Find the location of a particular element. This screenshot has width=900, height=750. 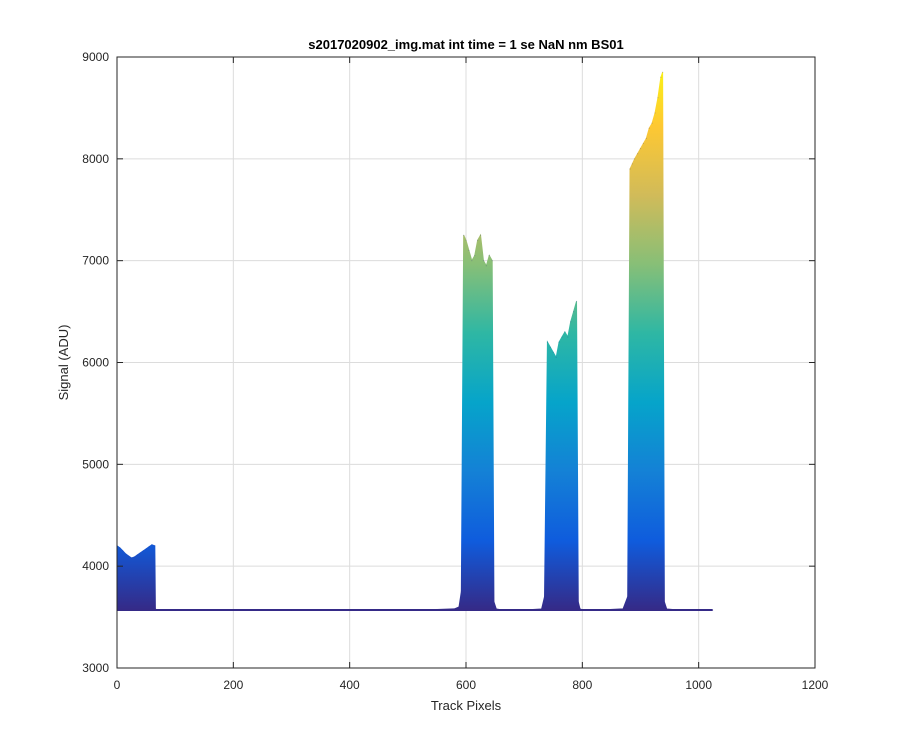

y-tick-label: 9000 is located at coordinates (95, 57).